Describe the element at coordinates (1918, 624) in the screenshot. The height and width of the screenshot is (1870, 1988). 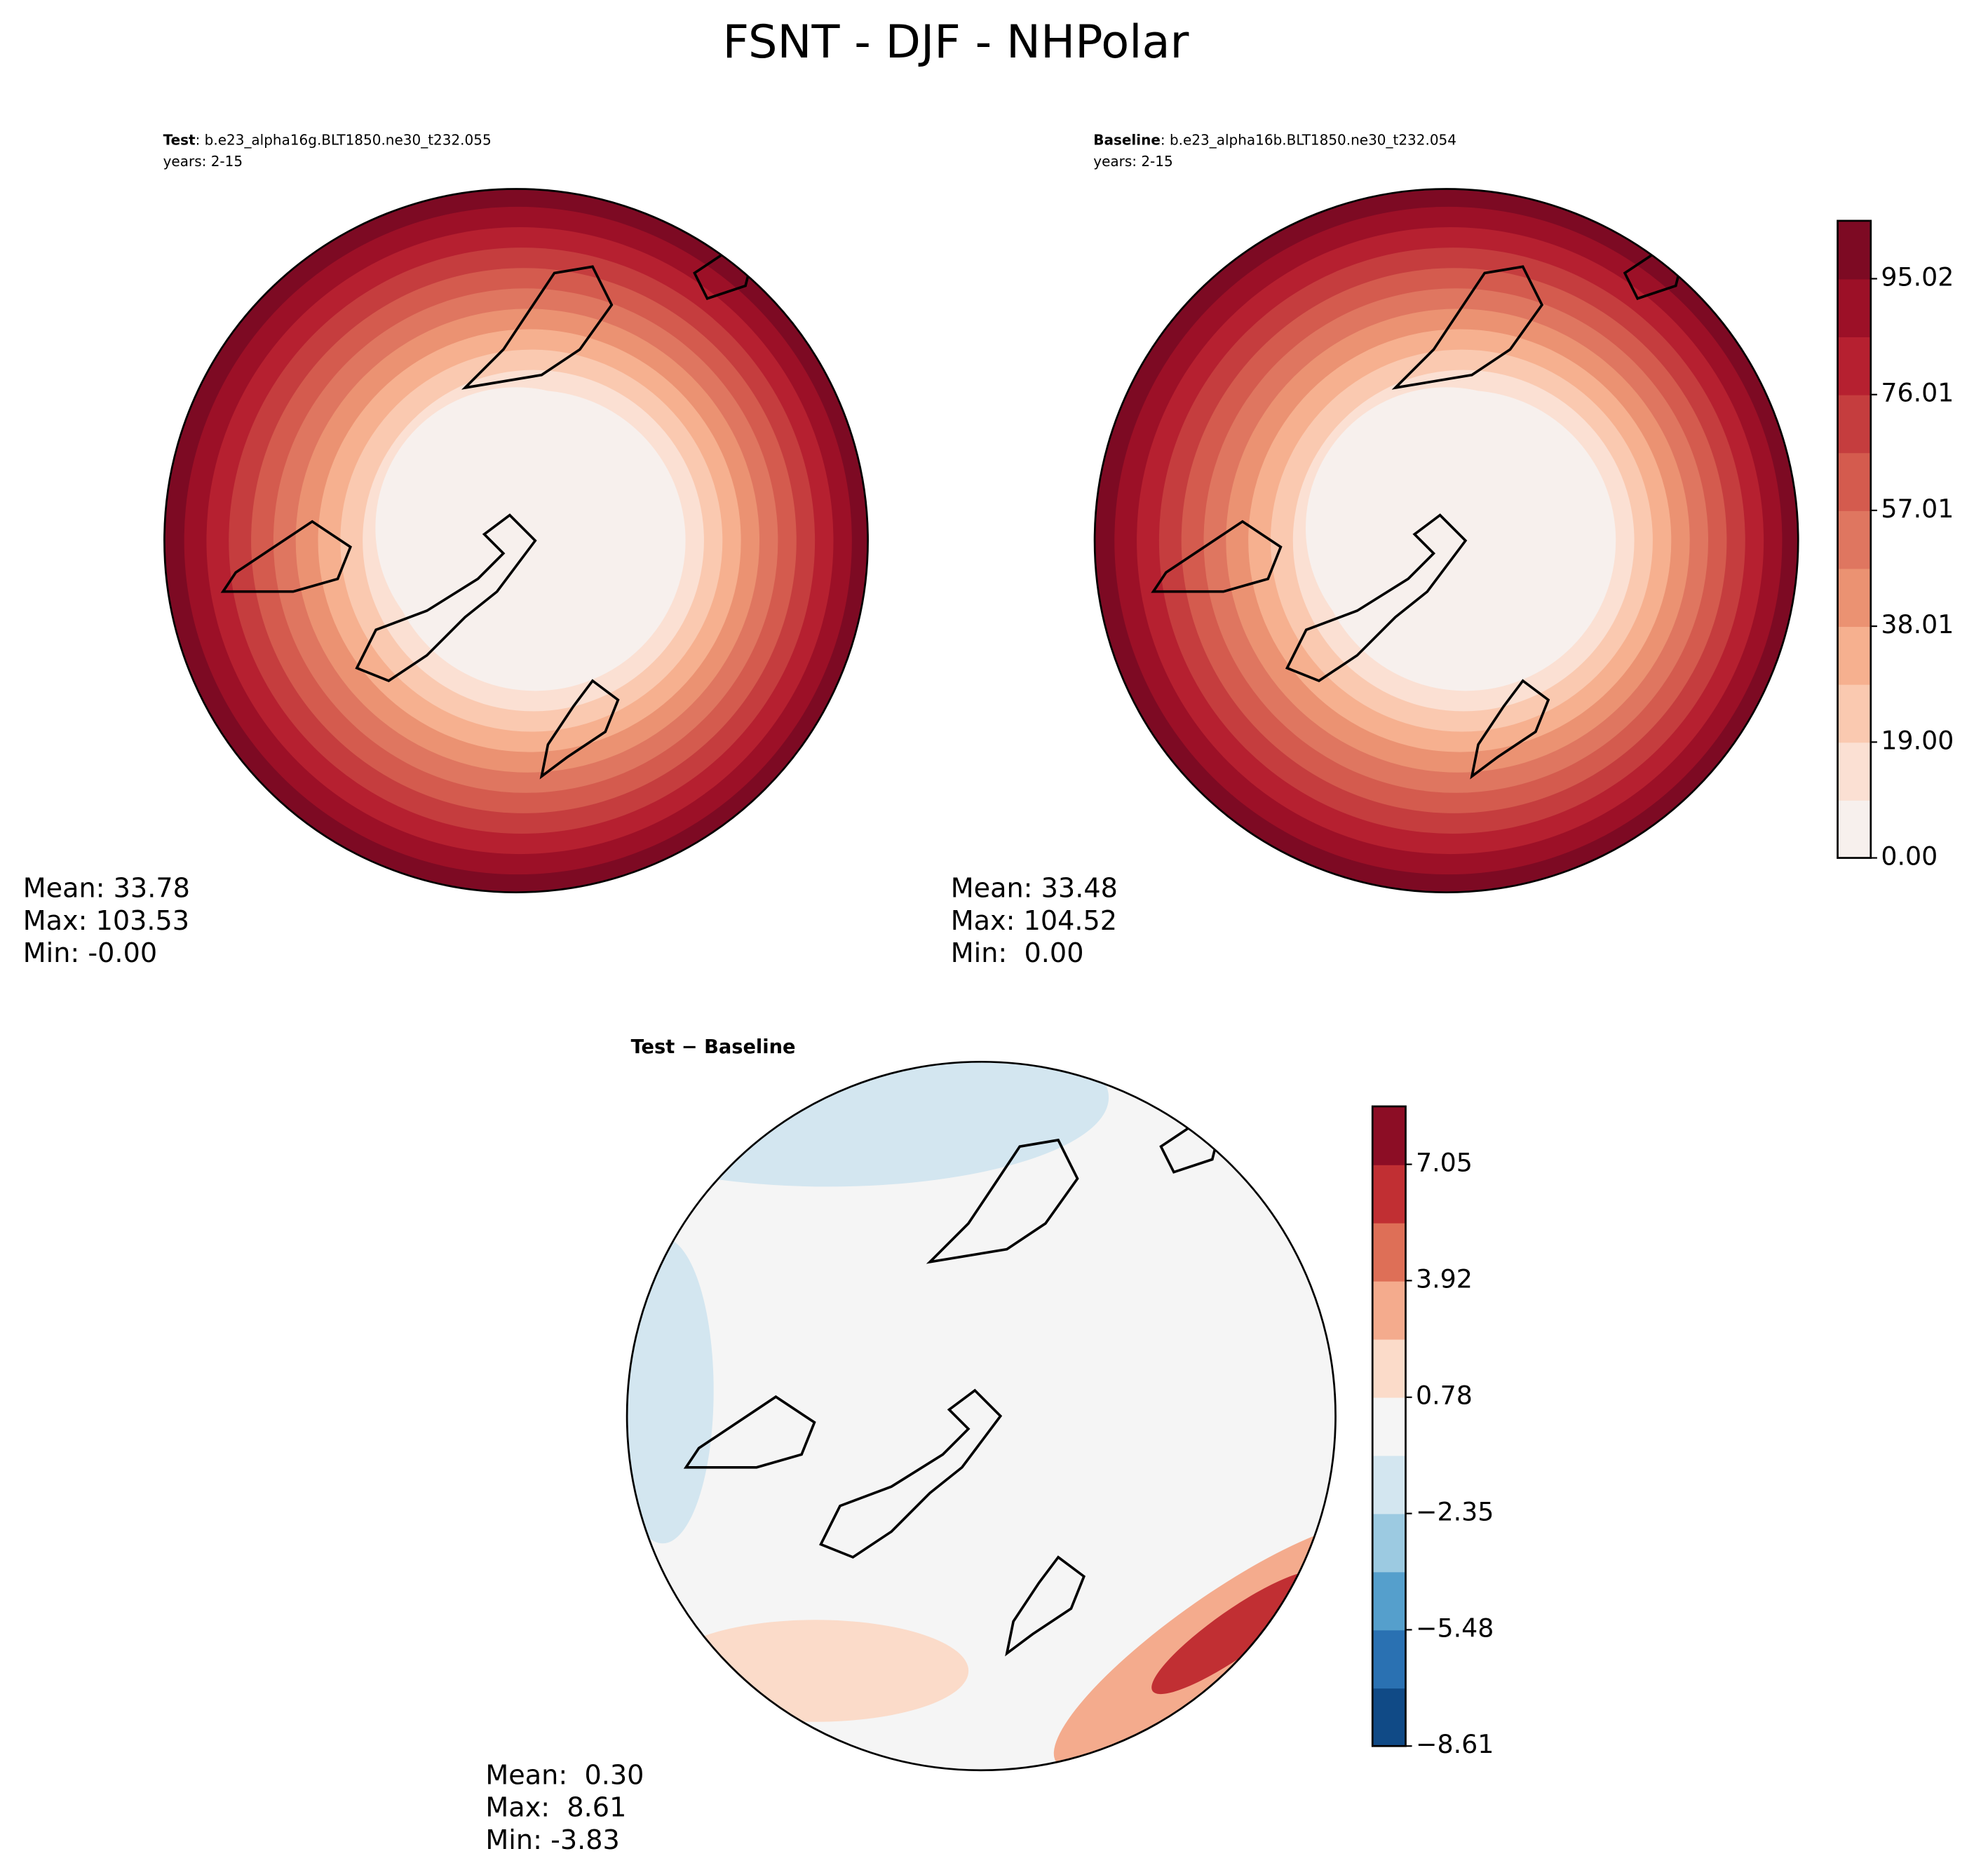
I see `colorbar-tick-label: 38.01` at that location.